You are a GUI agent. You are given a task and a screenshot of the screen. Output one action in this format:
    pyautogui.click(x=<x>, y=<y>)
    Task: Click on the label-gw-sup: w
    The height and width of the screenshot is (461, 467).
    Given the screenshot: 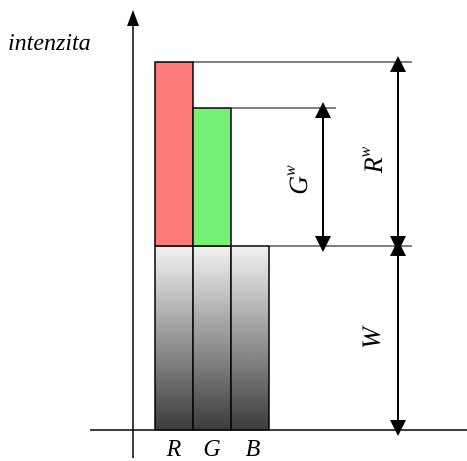 What is the action you would take?
    pyautogui.click(x=290, y=170)
    